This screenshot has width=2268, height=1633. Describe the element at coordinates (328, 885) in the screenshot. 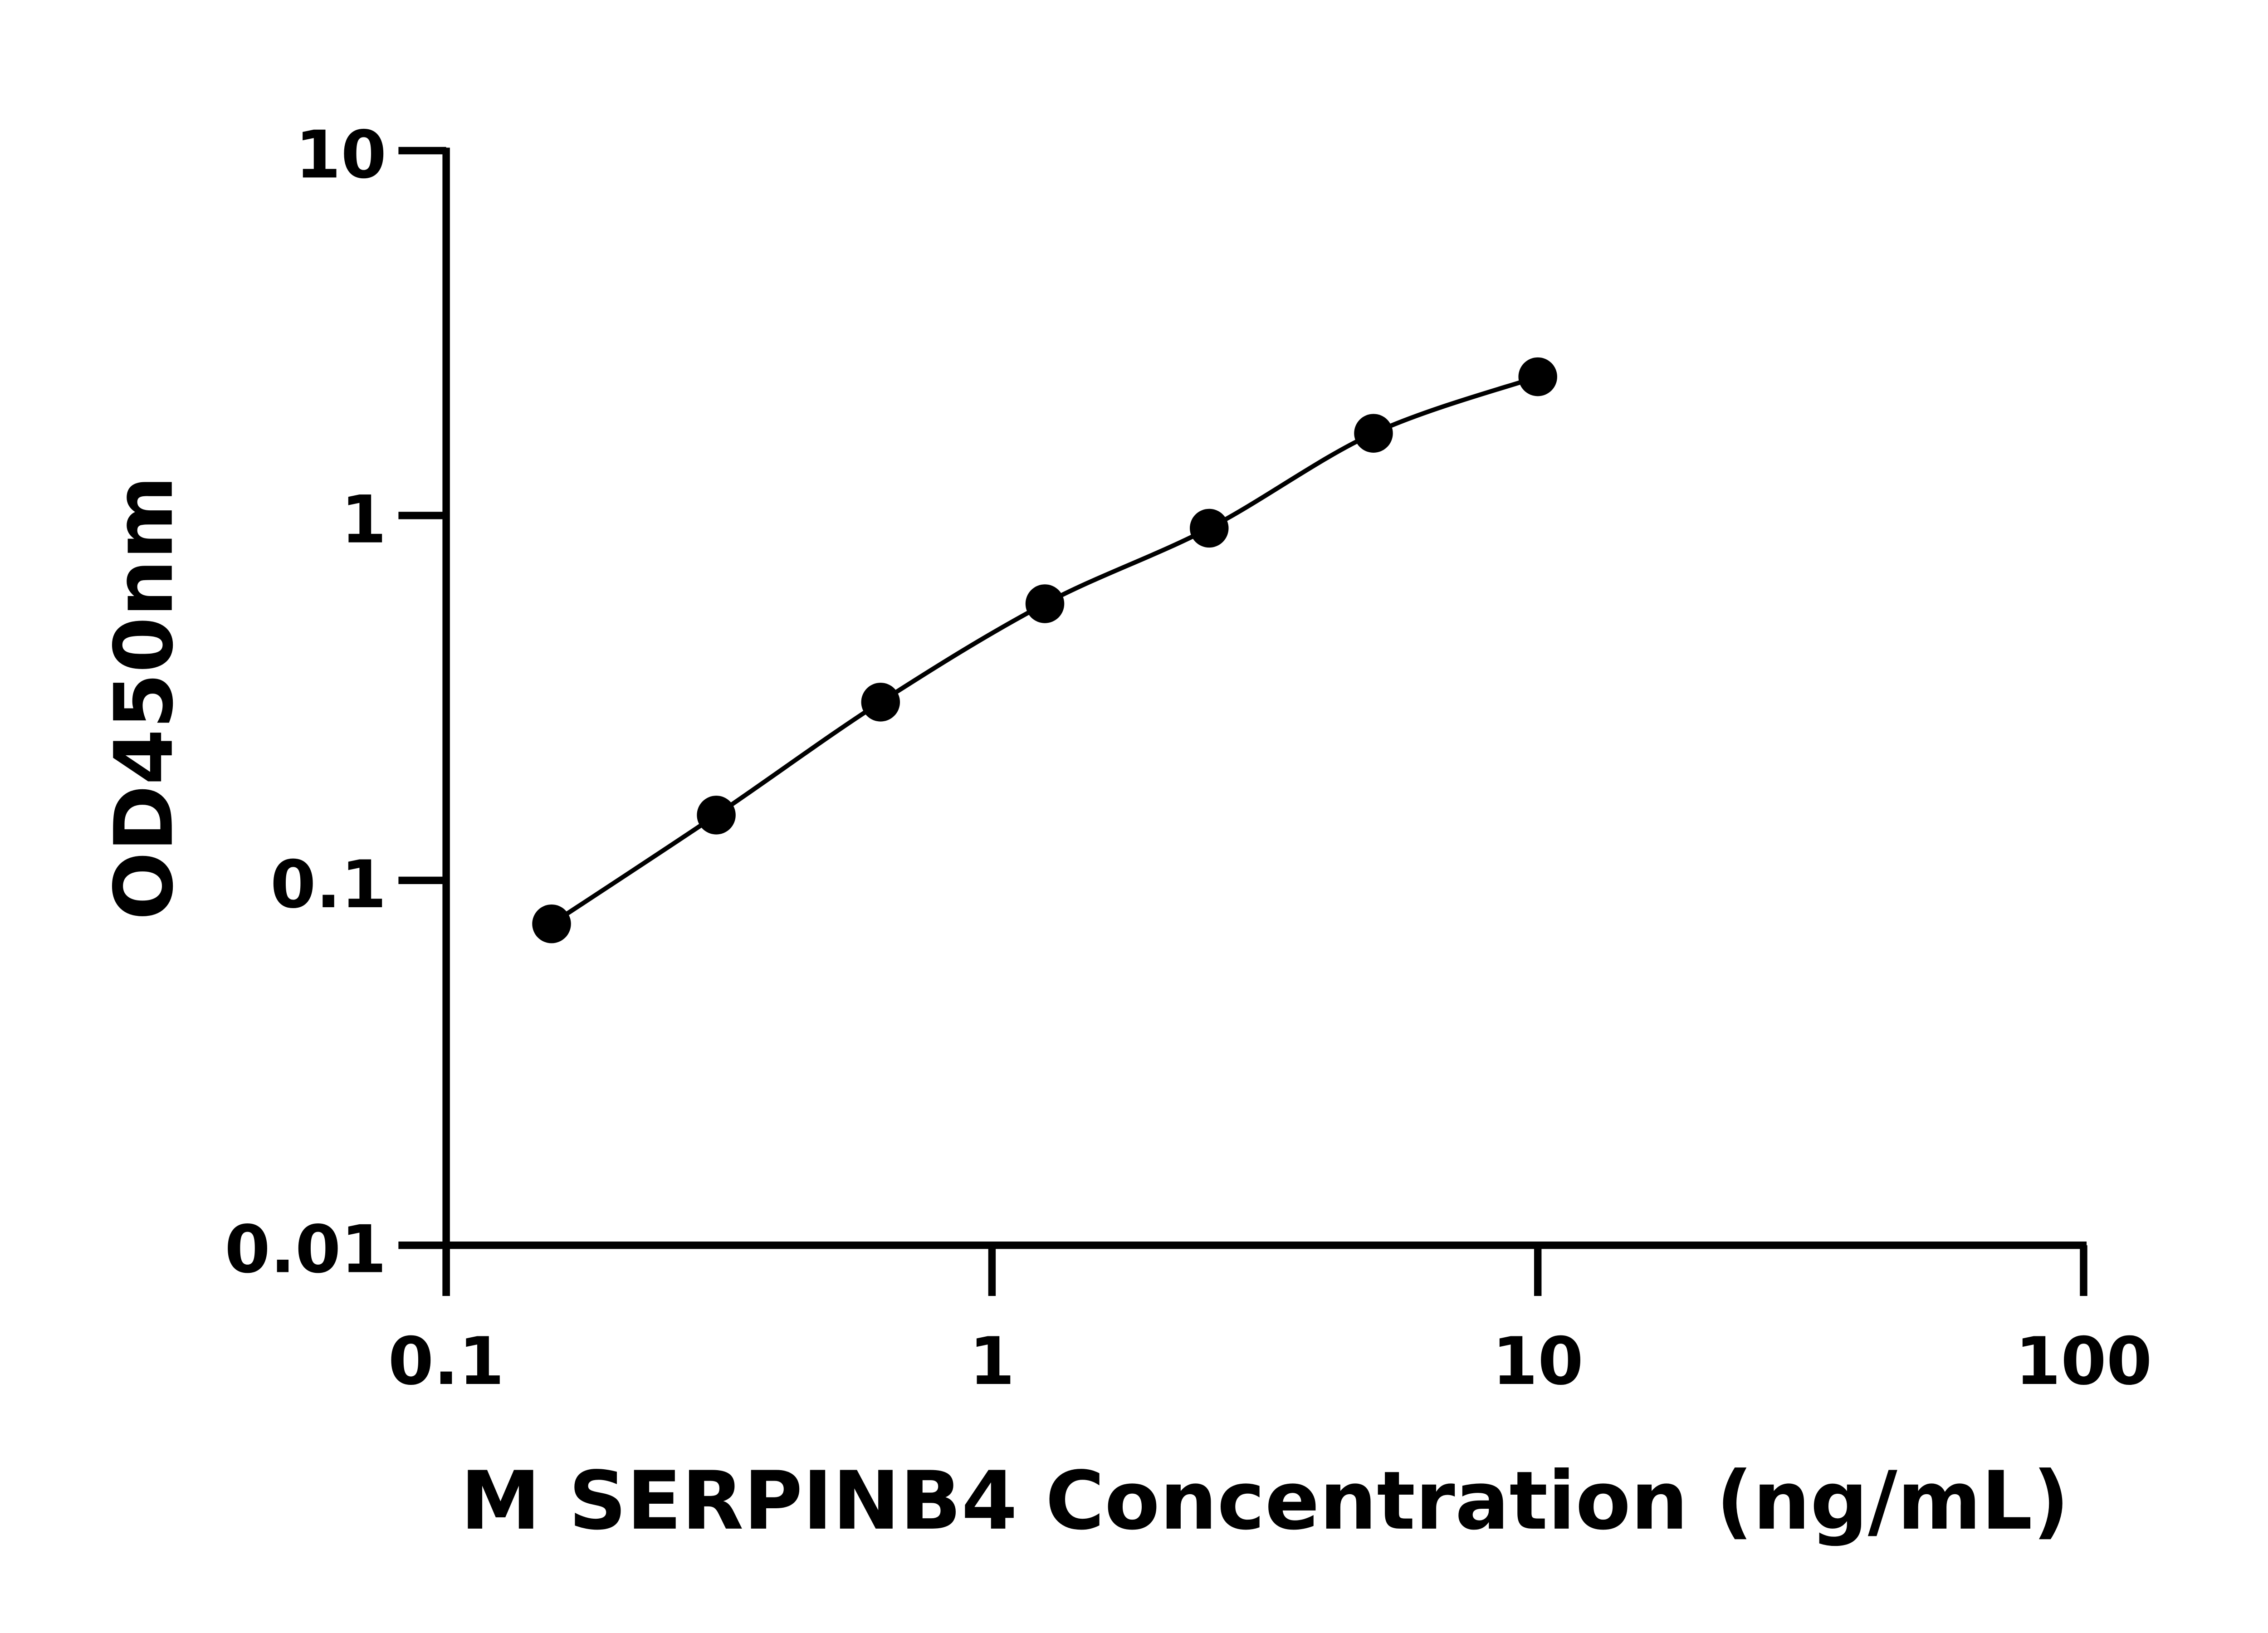

I see `y-tick-label: 0.1` at that location.